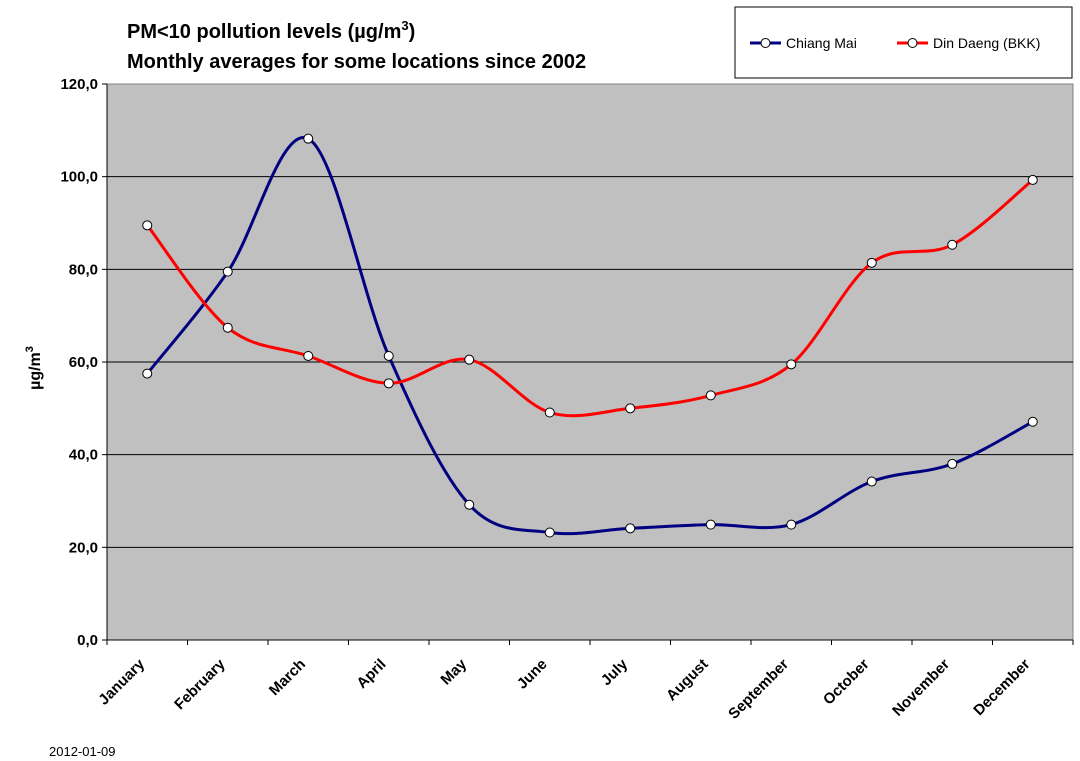 The height and width of the screenshot is (761, 1080). Describe the element at coordinates (1001, 687) in the screenshot. I see `x-tick-label: December` at that location.